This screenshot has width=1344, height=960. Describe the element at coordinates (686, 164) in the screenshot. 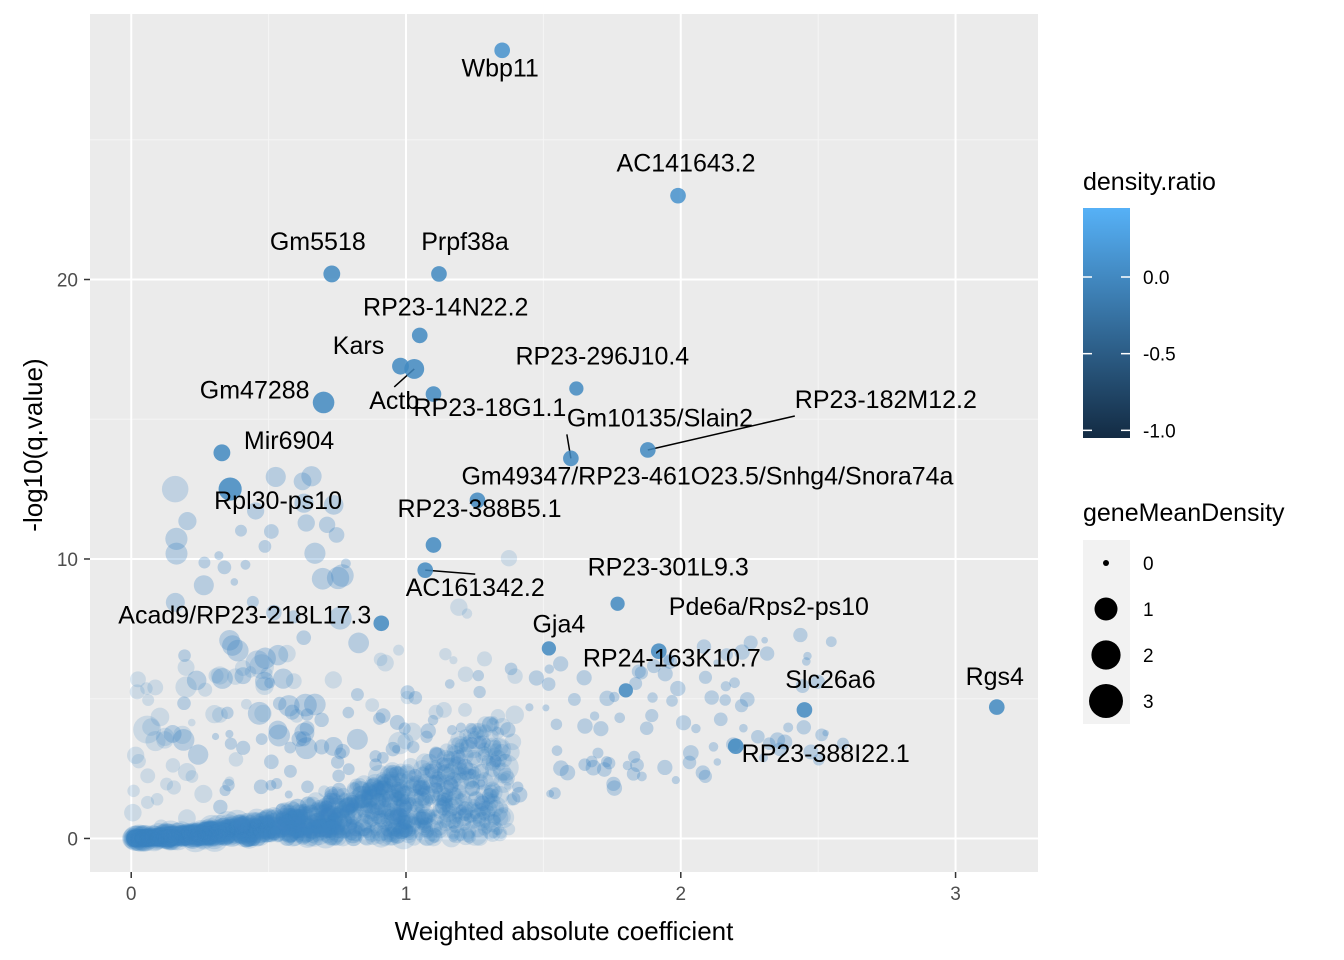

I see `gene-label: AC141643.2` at that location.